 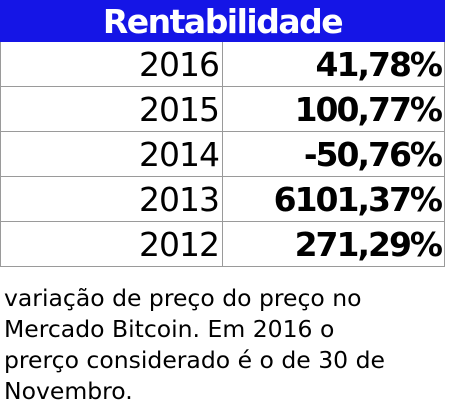 What do you see at coordinates (68, 391) in the screenshot?
I see `caption-line: Novembro.` at bounding box center [68, 391].